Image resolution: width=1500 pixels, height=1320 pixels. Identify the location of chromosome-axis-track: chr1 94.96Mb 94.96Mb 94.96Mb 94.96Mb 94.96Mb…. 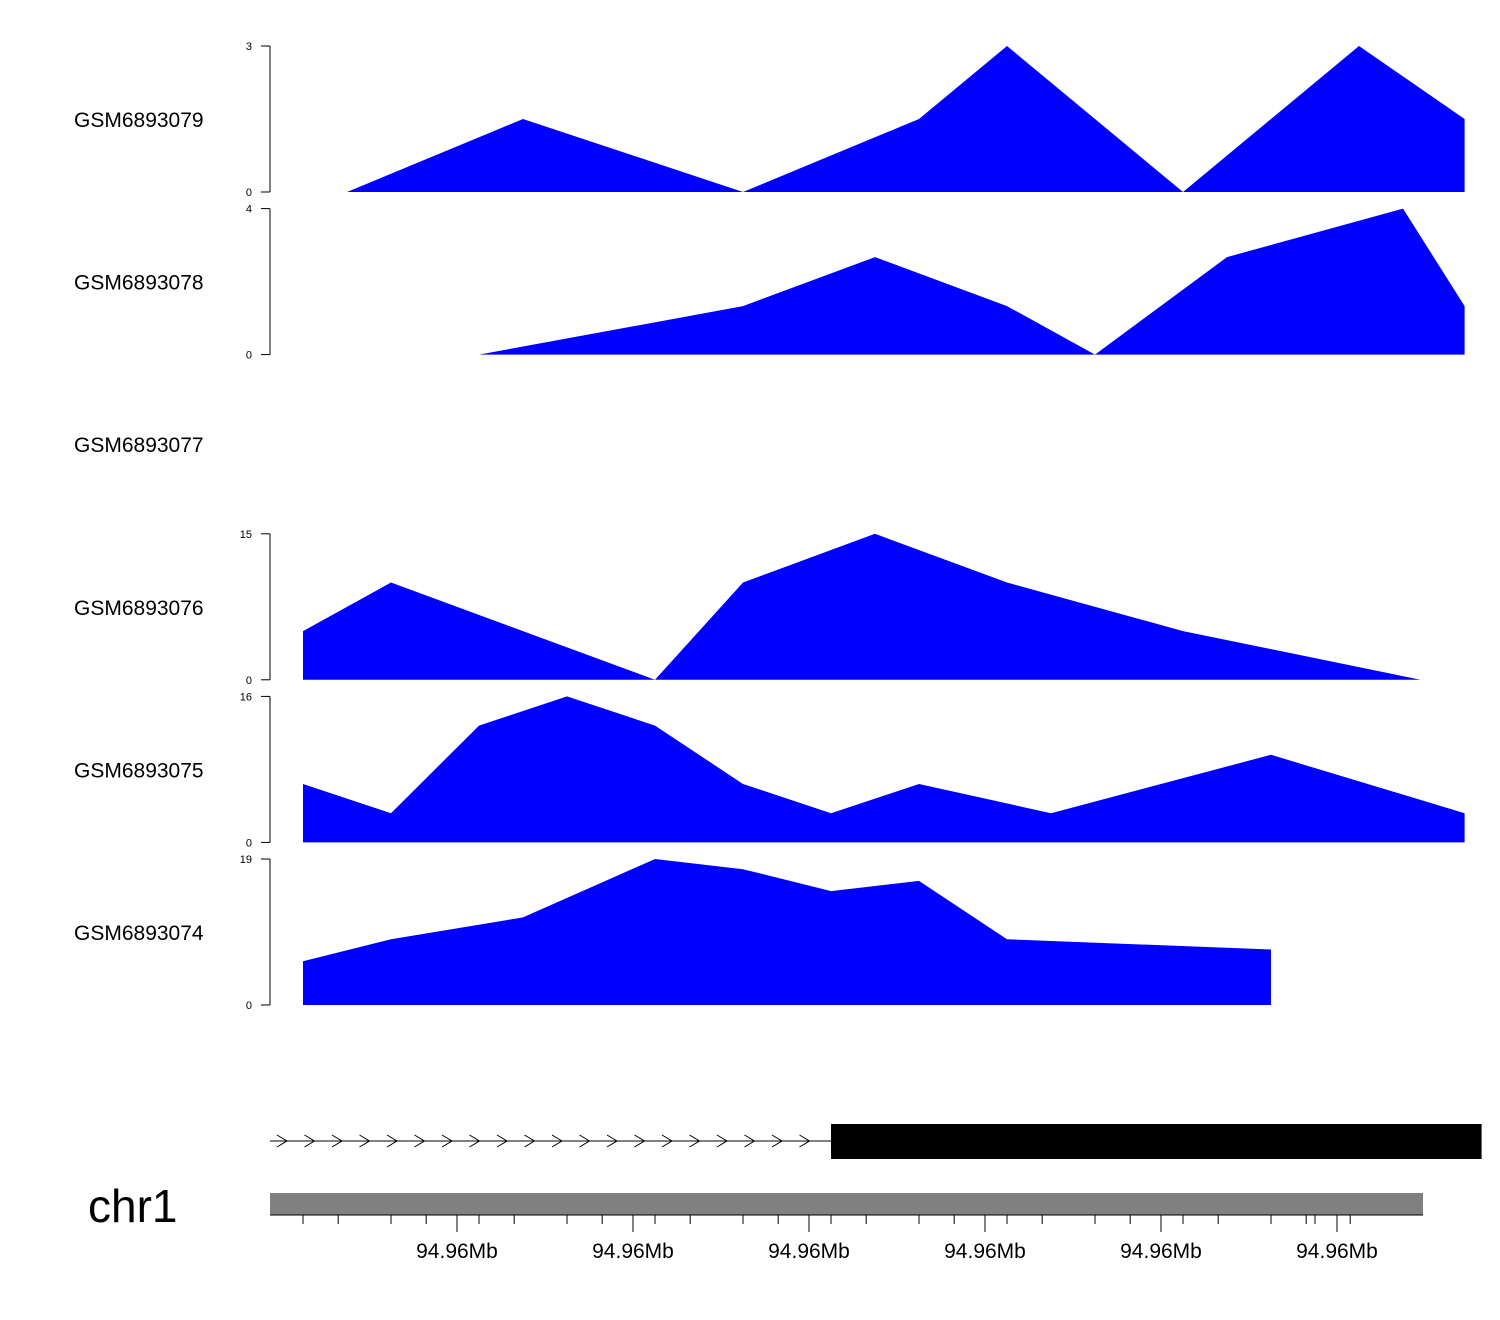
(755, 1221).